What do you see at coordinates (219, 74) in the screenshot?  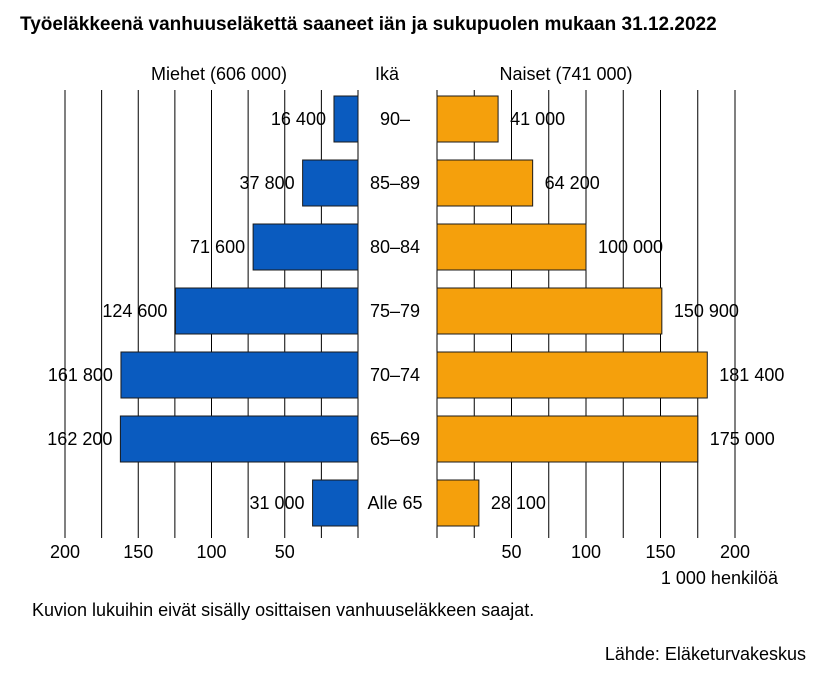 I see `legend-men: Miehet (606 000)` at bounding box center [219, 74].